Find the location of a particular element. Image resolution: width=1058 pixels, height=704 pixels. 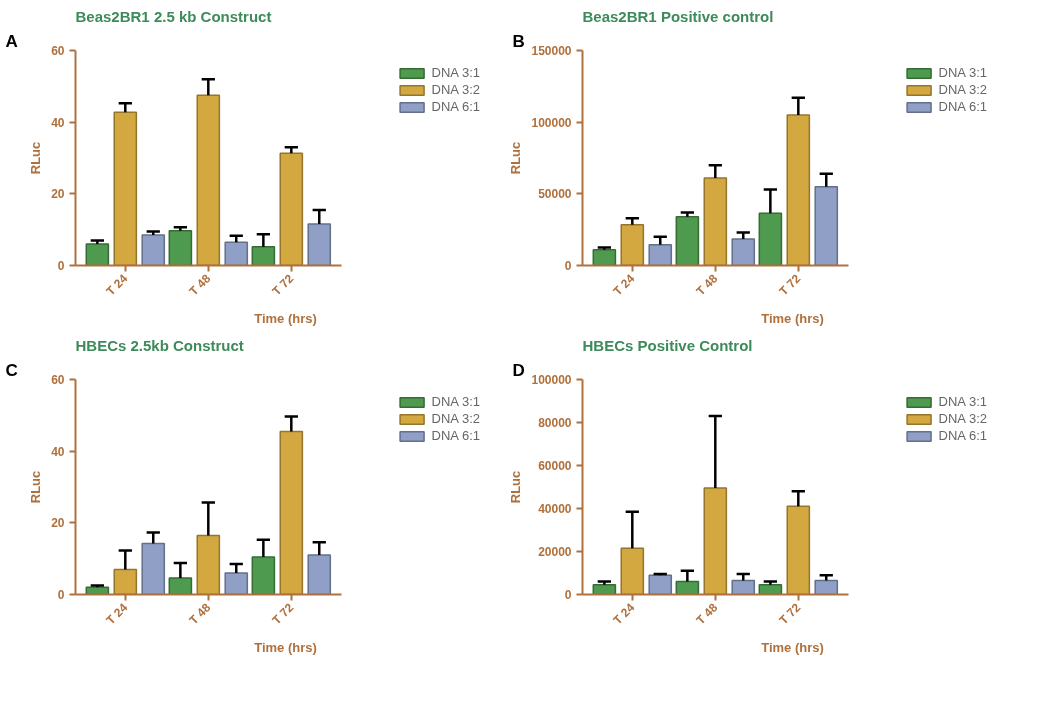

y-tick-label: 40000 is located at coordinates (555, 509).